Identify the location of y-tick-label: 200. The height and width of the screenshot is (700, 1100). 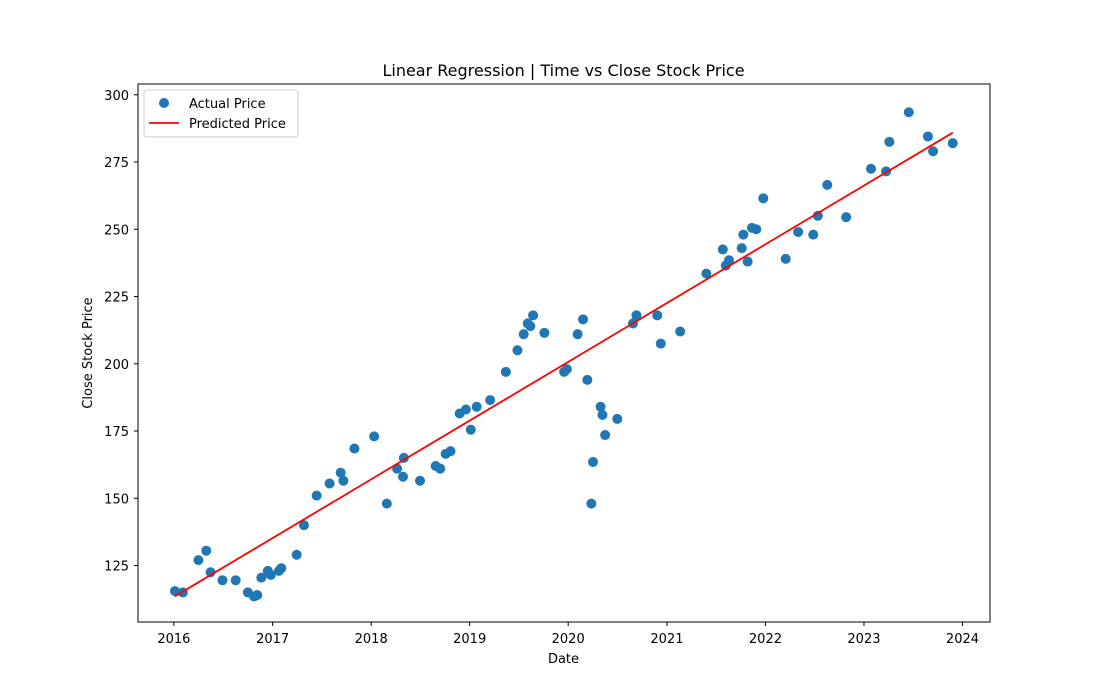
(116, 365).